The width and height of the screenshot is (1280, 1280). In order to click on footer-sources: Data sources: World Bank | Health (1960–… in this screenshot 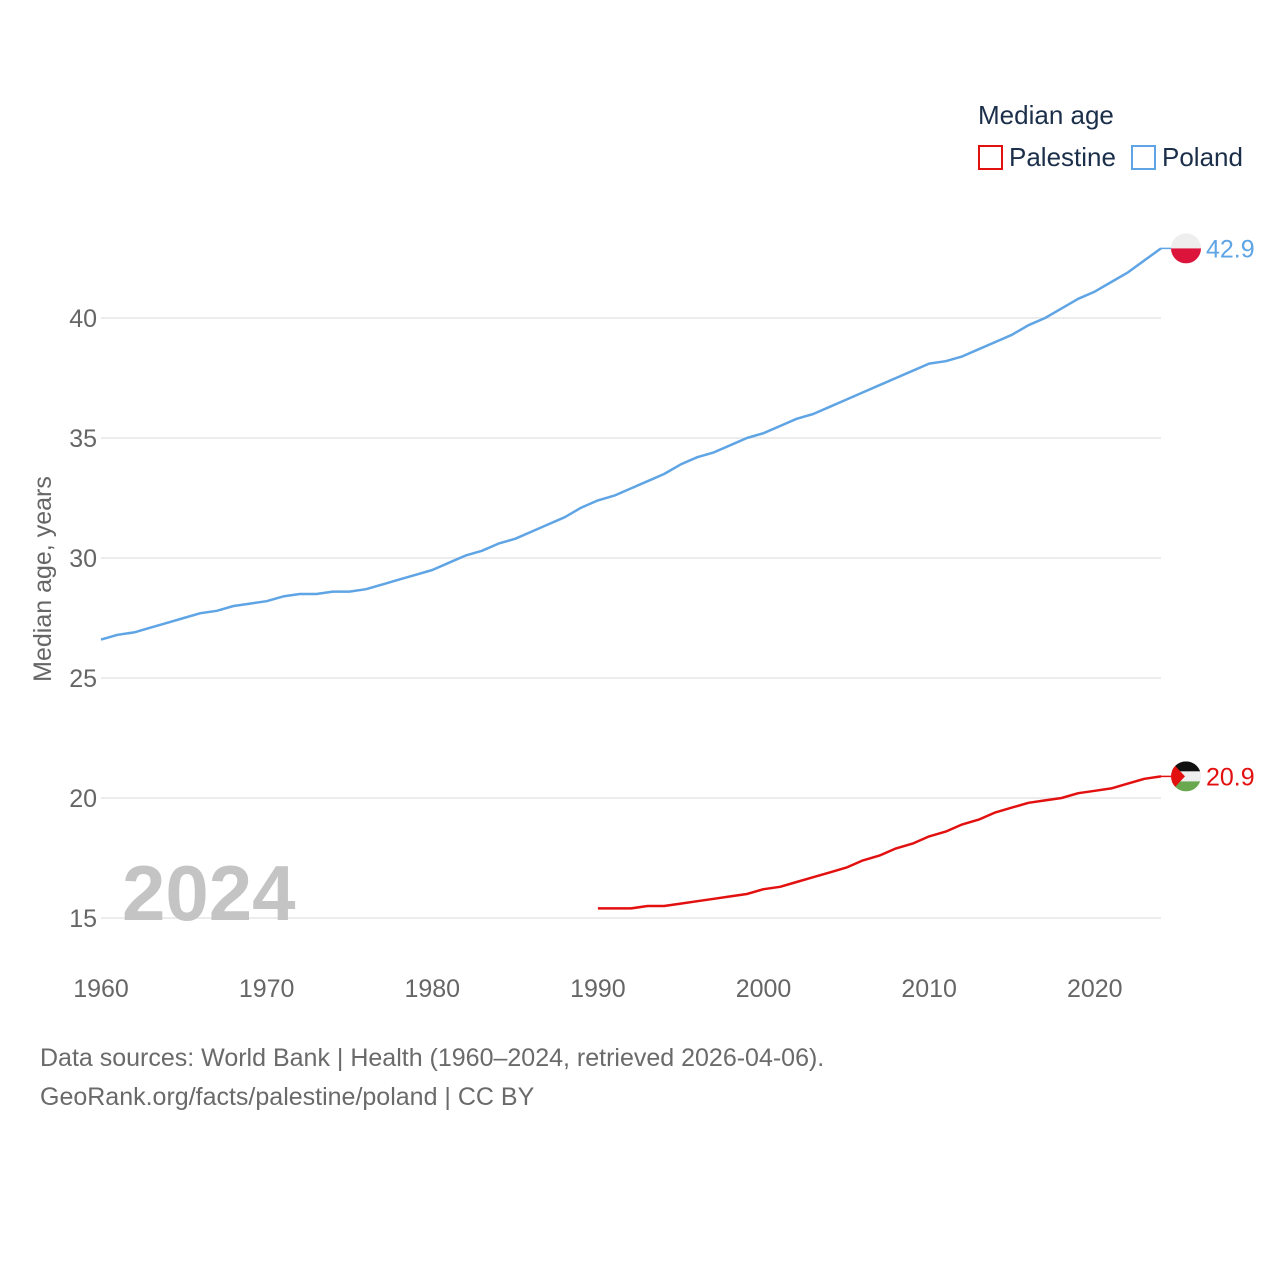, I will do `click(432, 1058)`.